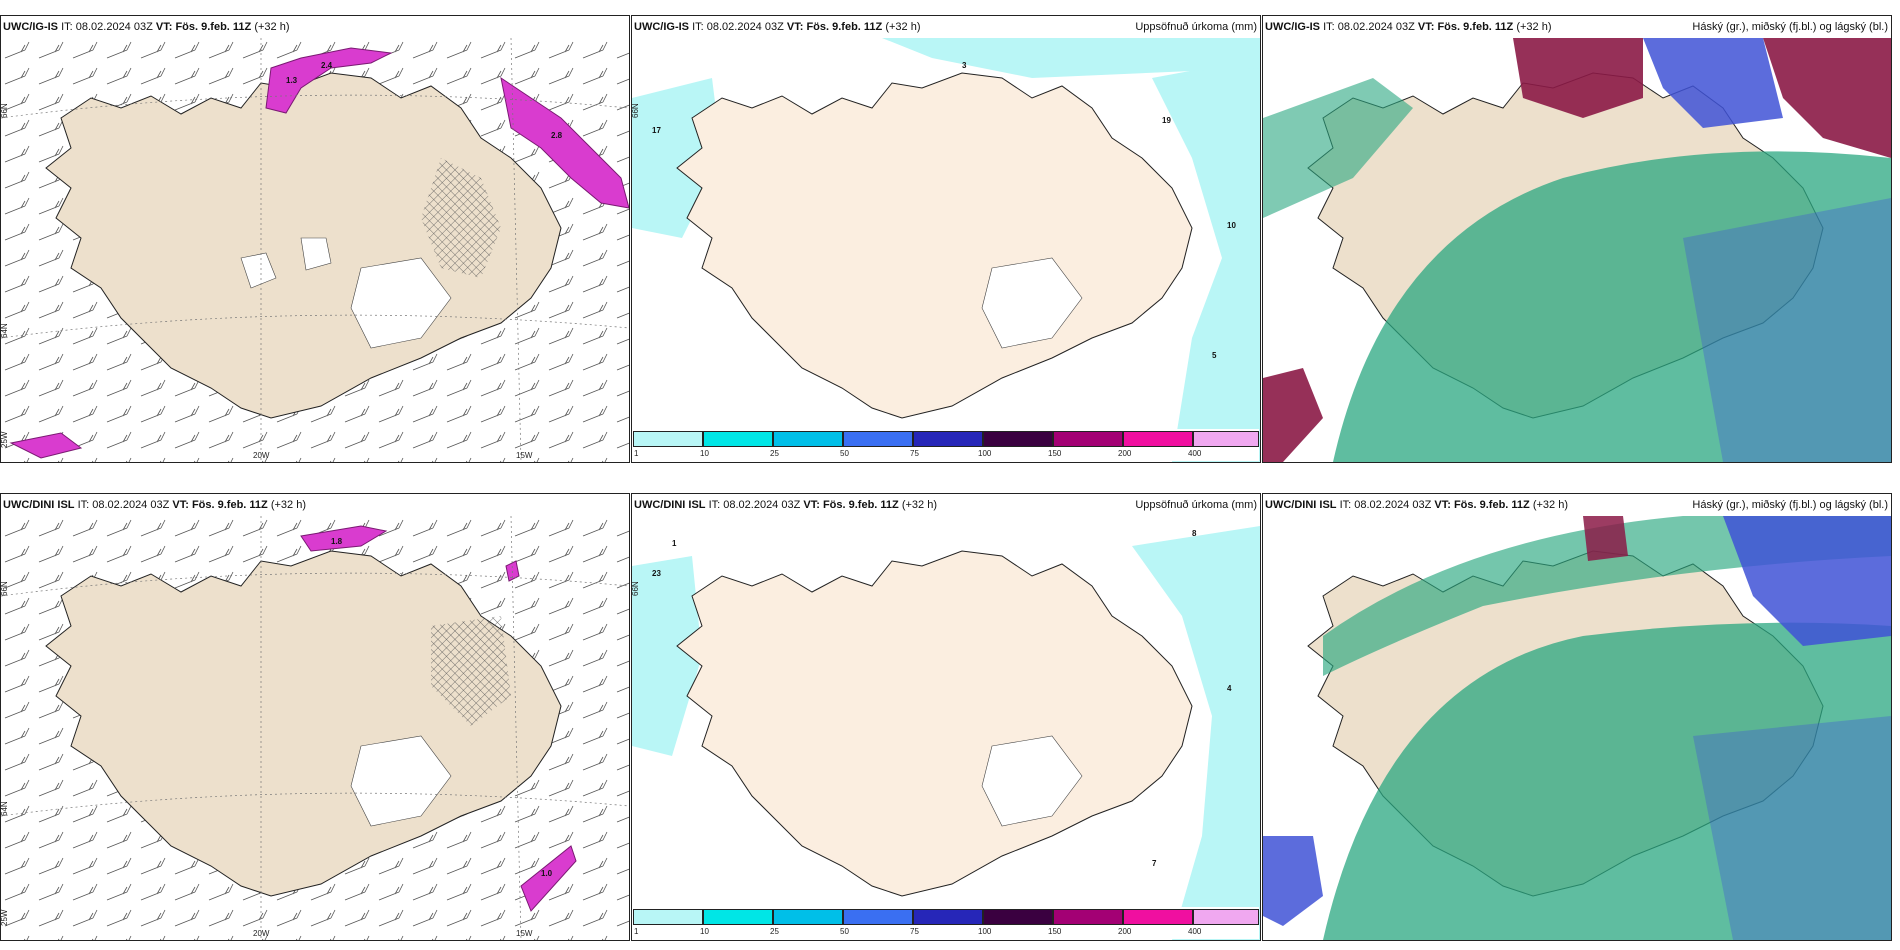  Describe the element at coordinates (704, 453) in the screenshot. I see `colorbar-tick: 10` at that location.